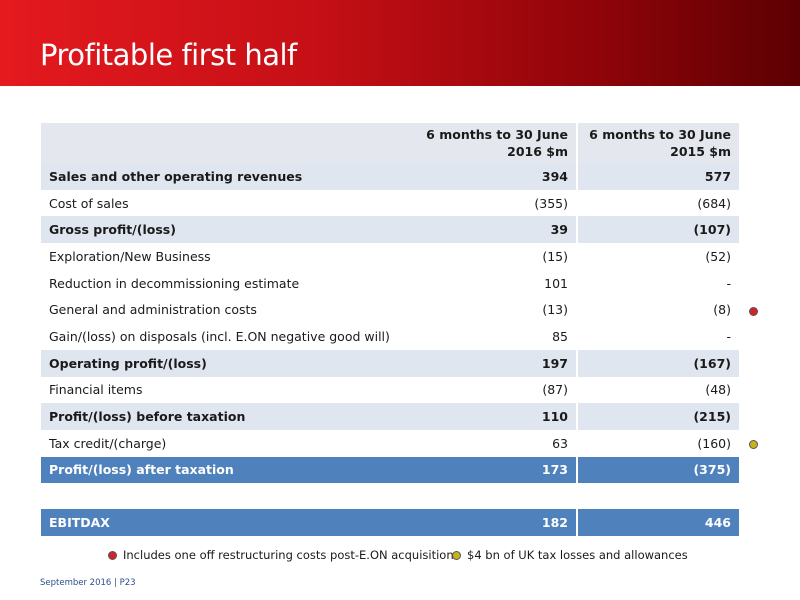  What do you see at coordinates (496, 176) in the screenshot?
I see `value-2016: 394` at bounding box center [496, 176].